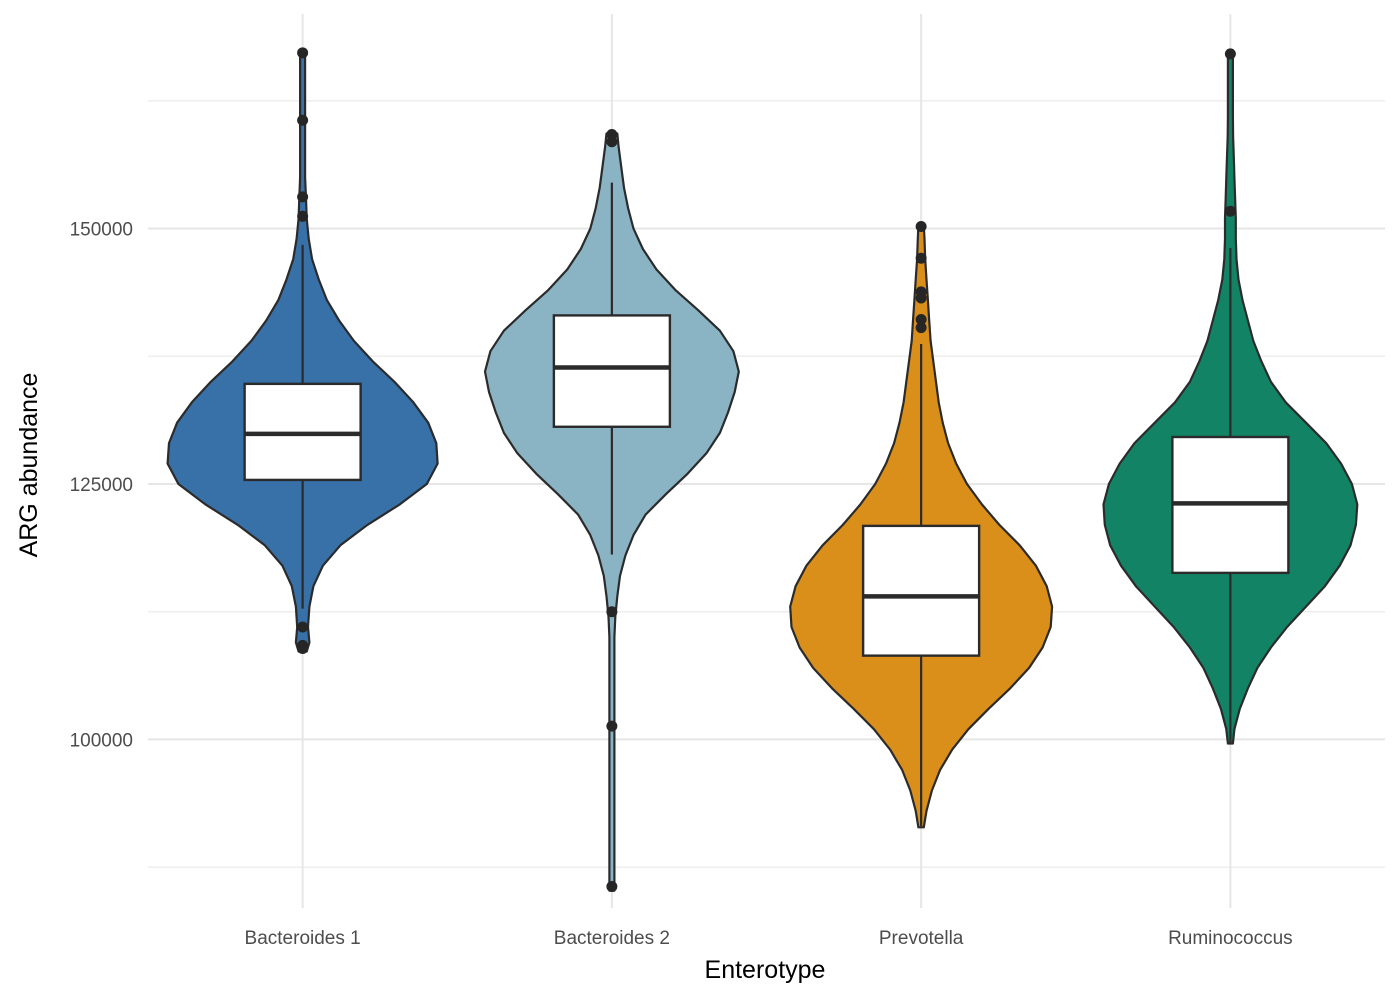 The image size is (1400, 1000). What do you see at coordinates (765, 970) in the screenshot?
I see `x-axis-title: Enterotype` at bounding box center [765, 970].